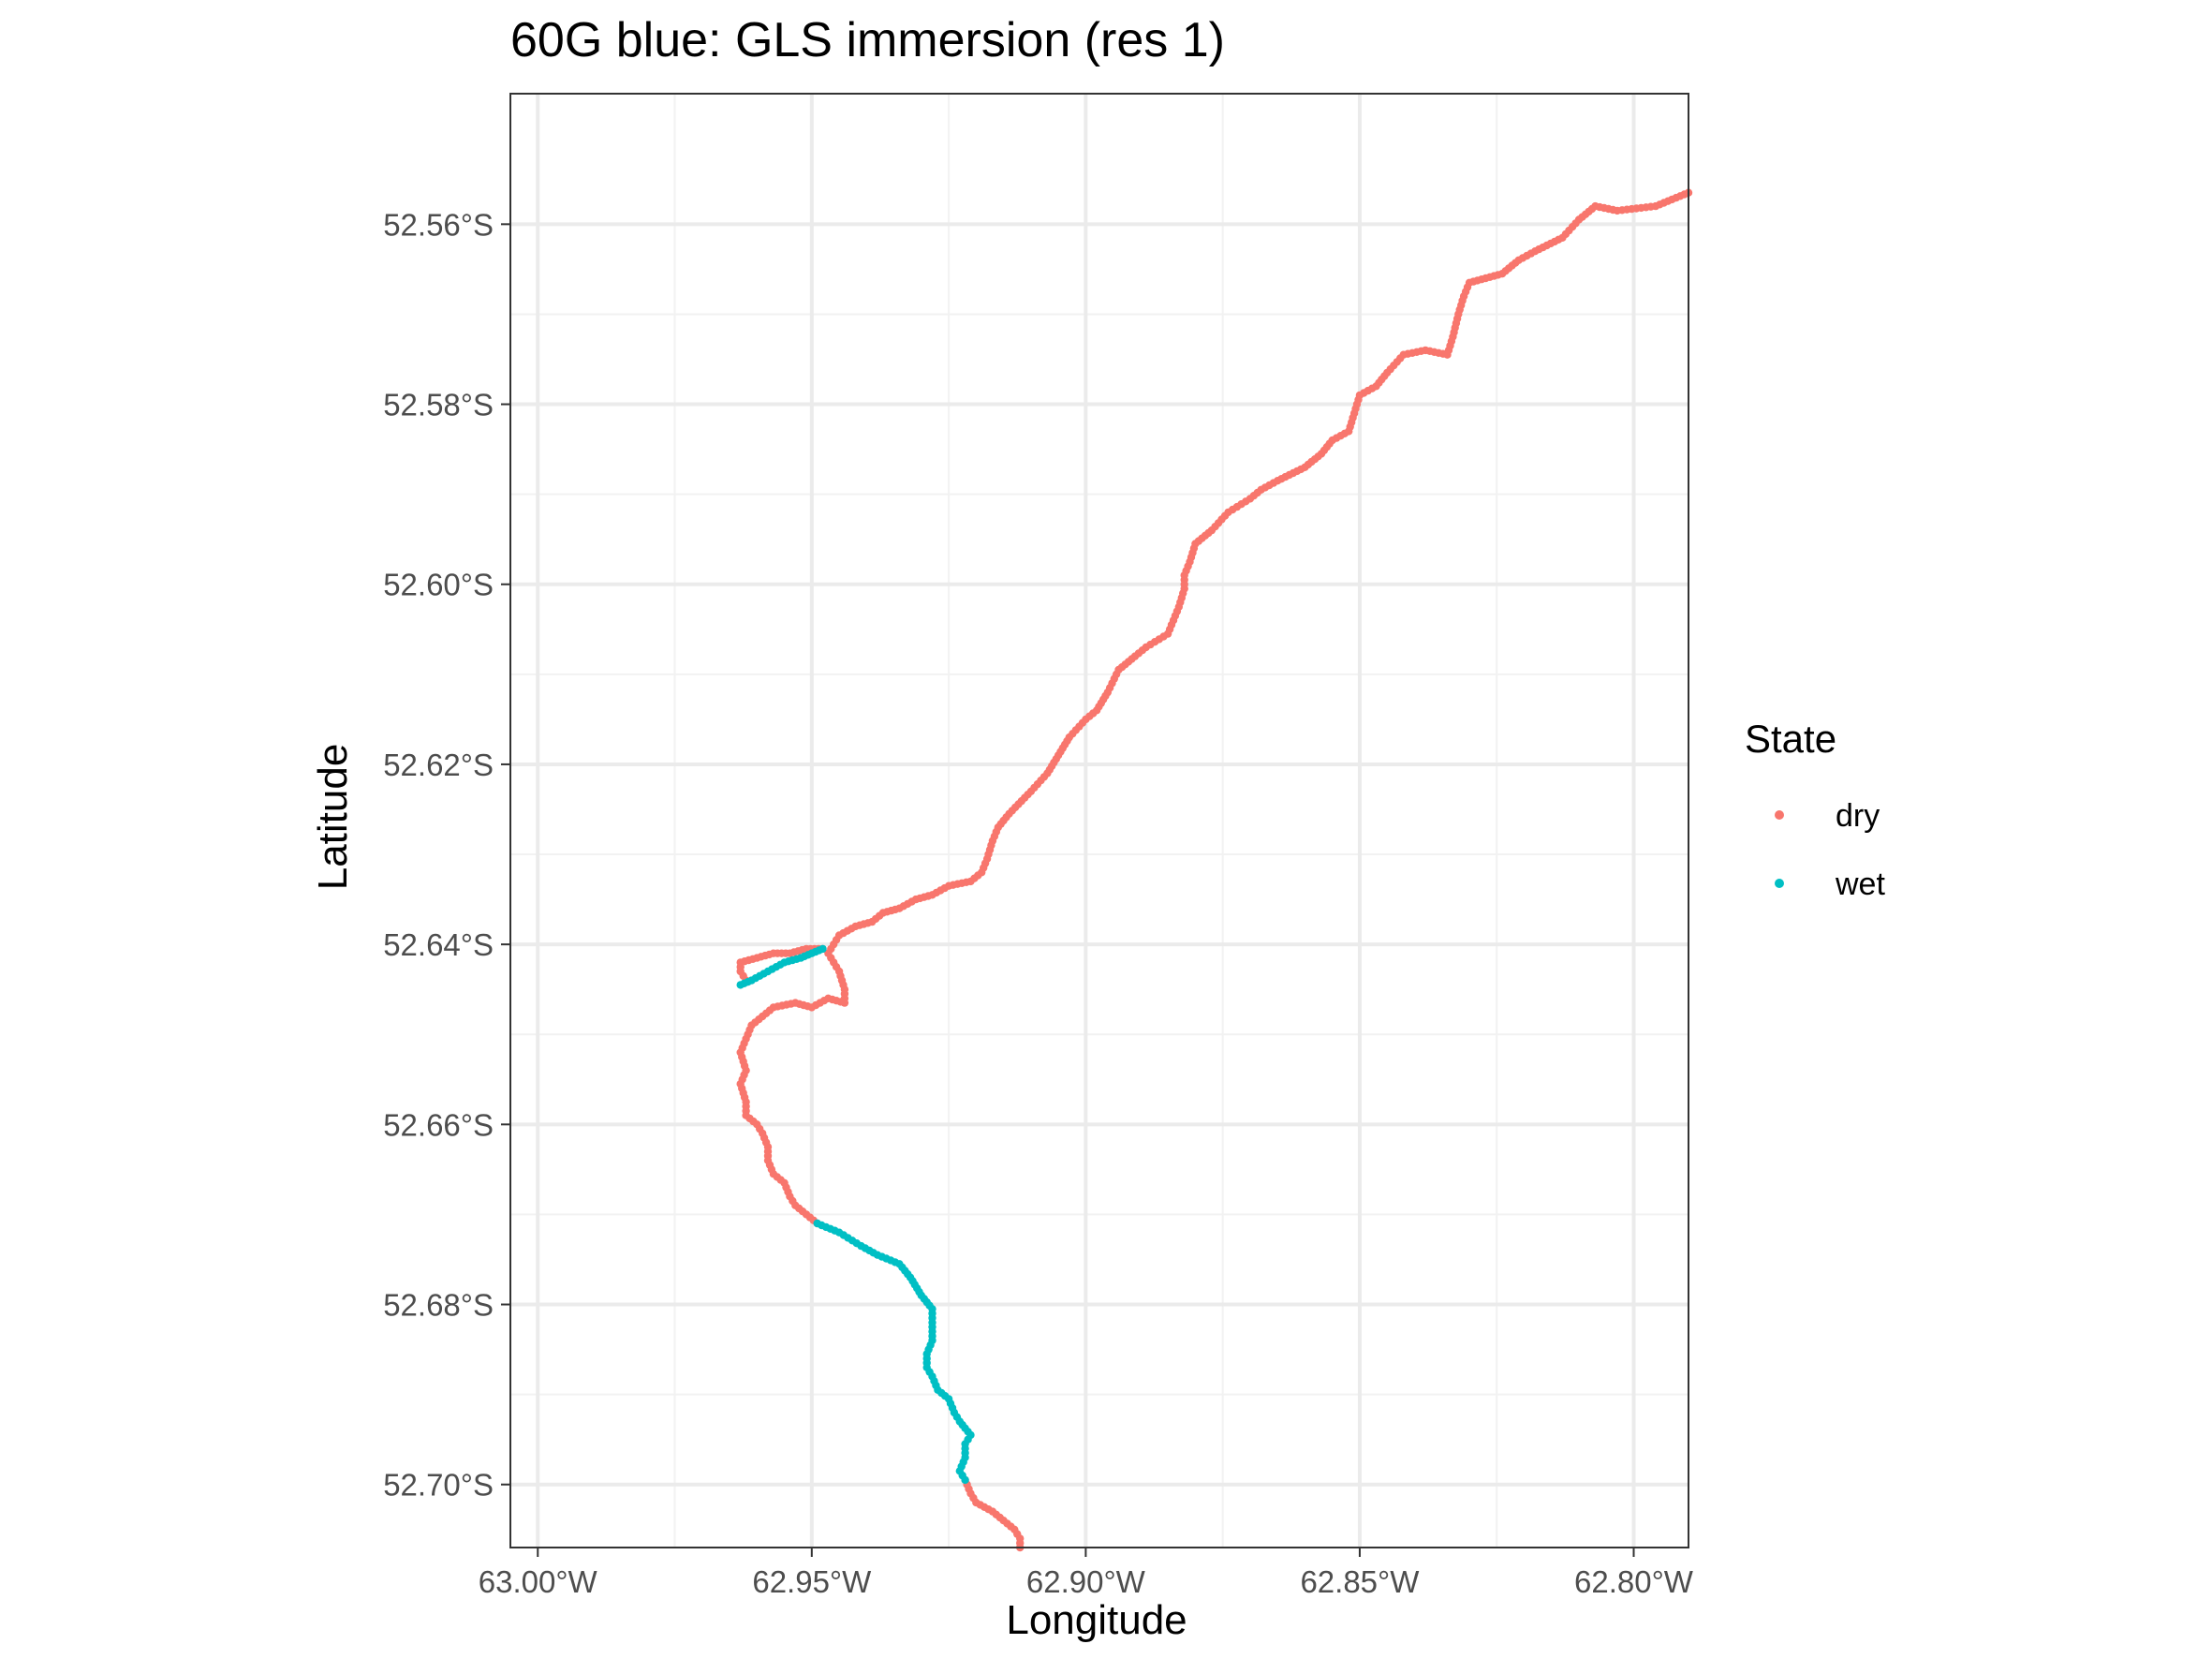 This screenshot has width=2212, height=1659. Describe the element at coordinates (1360, 1582) in the screenshot. I see `x-tick-label: 62.85°W` at that location.